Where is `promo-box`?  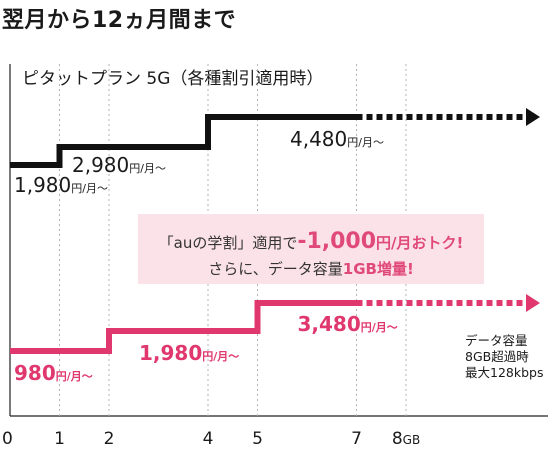
promo-box is located at coordinates (311, 249).